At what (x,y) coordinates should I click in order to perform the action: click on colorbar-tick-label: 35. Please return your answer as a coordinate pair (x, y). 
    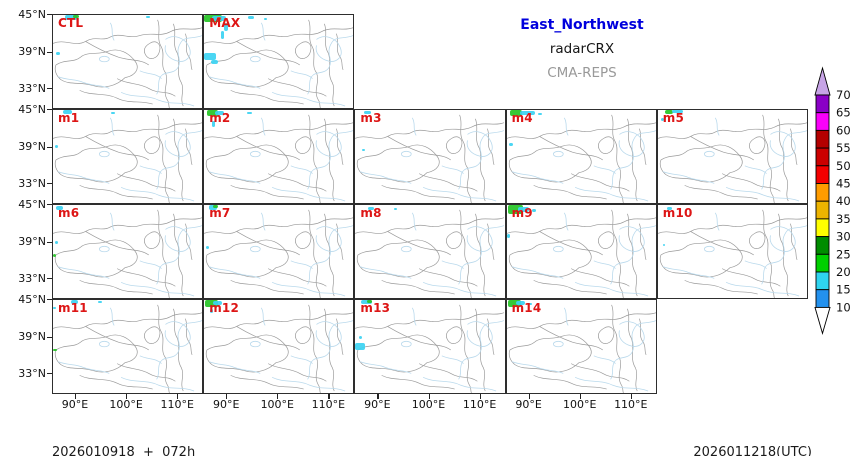
    Looking at the image, I should click on (843, 219).